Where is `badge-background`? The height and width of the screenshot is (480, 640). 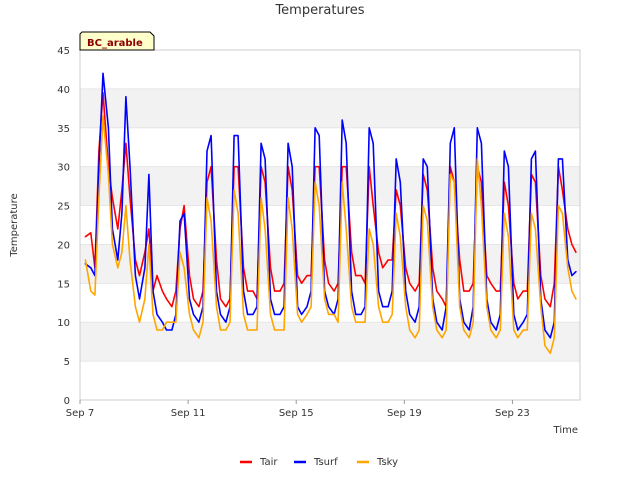 badge-background is located at coordinates (117, 41).